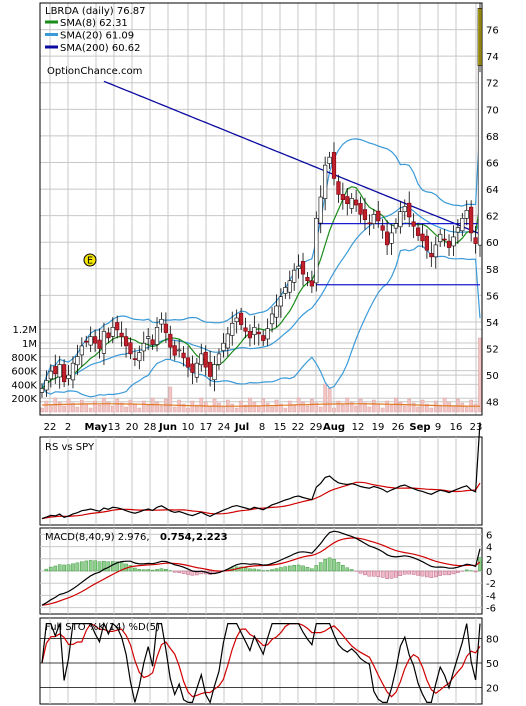 The image size is (526, 706). What do you see at coordinates (262, 427) in the screenshot?
I see `x-tick-label: 8` at bounding box center [262, 427].